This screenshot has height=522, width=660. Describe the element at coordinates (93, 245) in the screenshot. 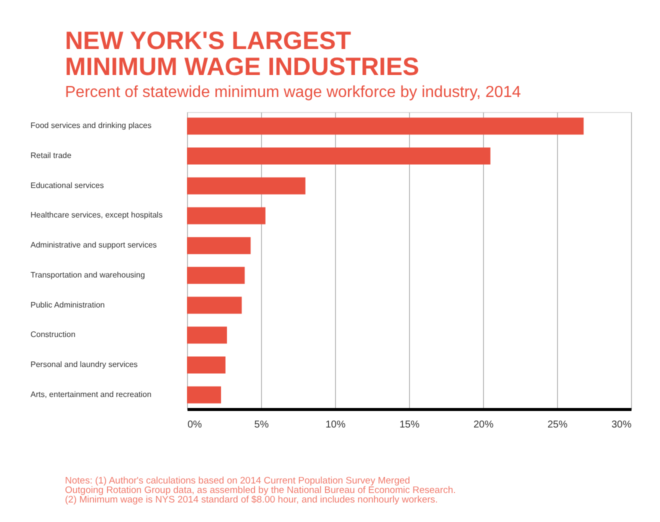

I see `y-tick-label: Administrative and support services` at that location.